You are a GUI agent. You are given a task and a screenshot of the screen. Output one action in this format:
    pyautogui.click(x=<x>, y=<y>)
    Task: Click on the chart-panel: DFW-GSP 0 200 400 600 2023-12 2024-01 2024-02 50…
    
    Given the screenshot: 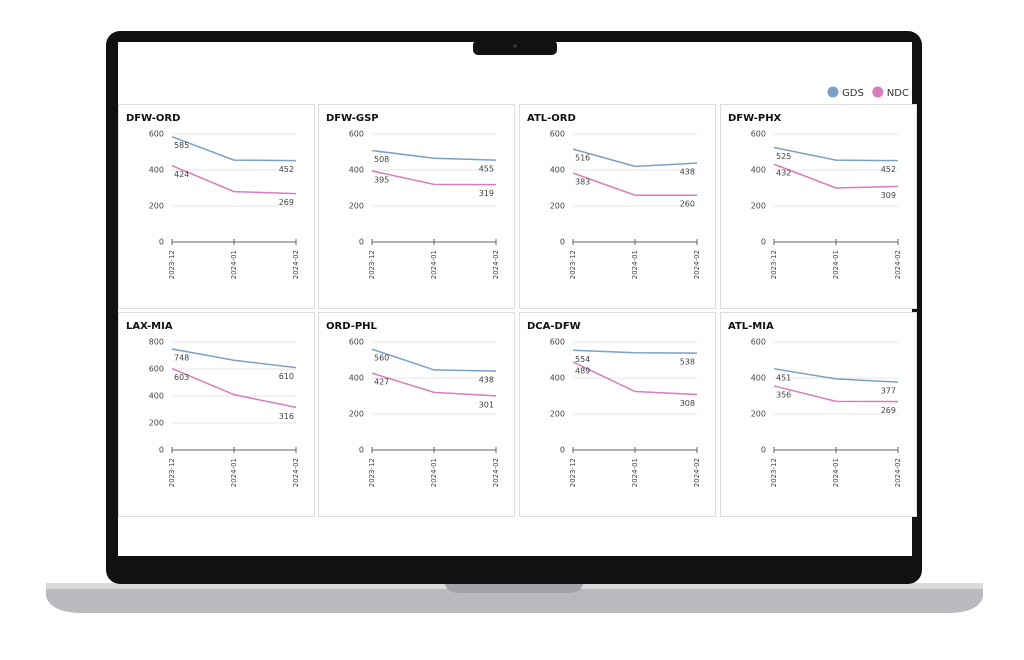 What is the action you would take?
    pyautogui.click(x=416, y=206)
    